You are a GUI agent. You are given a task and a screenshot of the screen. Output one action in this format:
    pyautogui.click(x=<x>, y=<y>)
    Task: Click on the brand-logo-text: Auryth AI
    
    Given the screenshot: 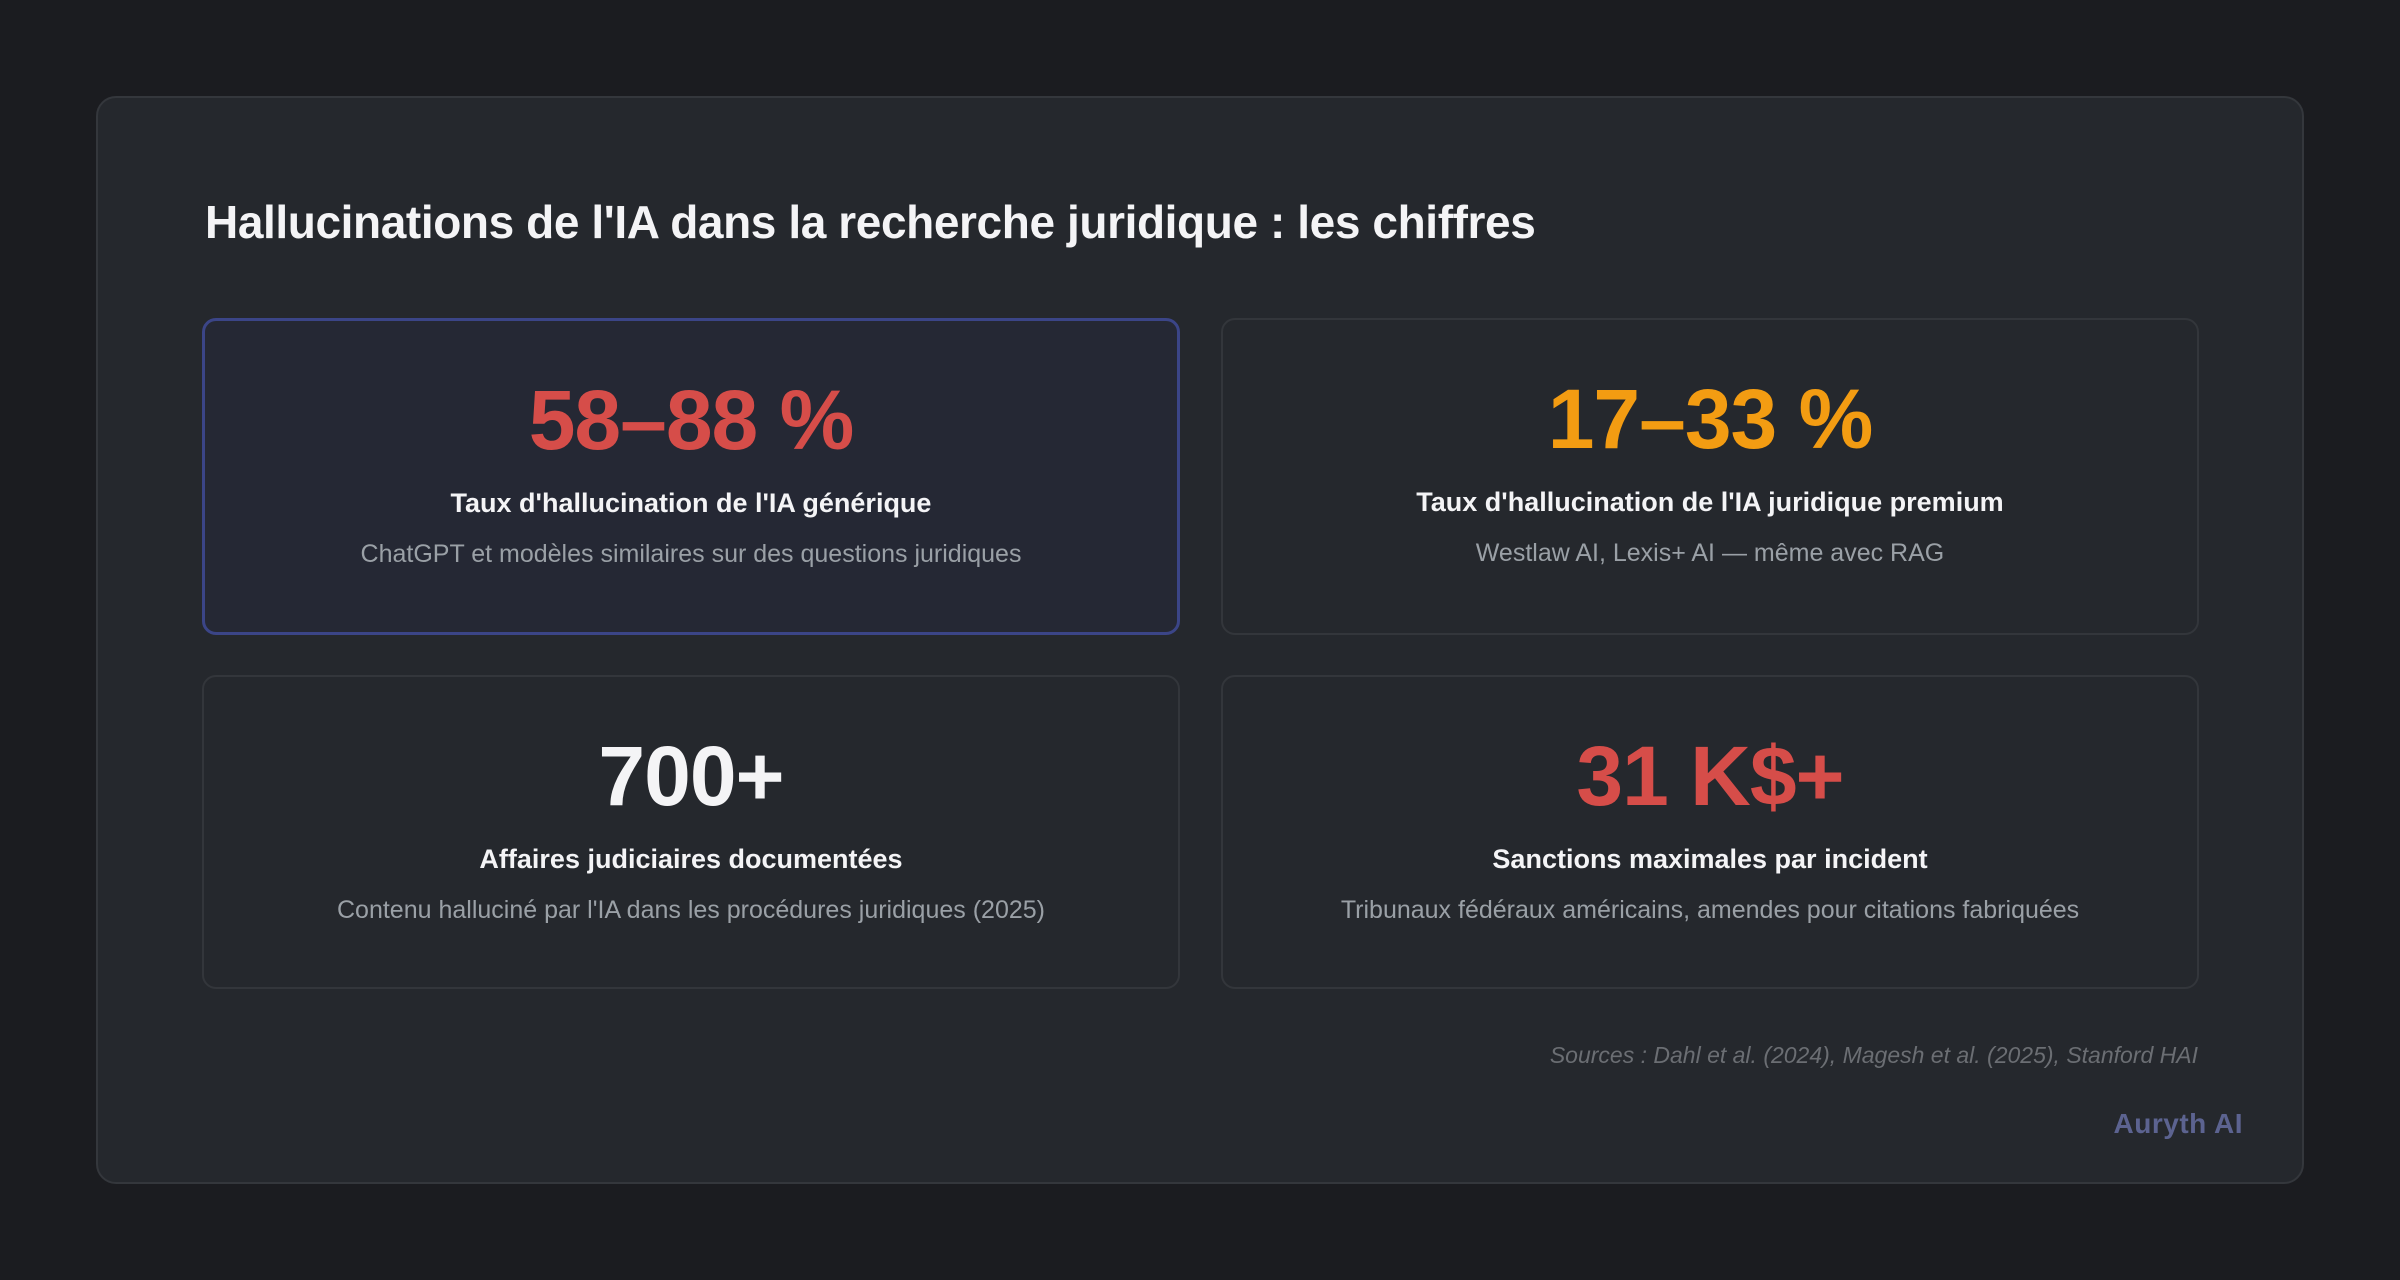 What is the action you would take?
    pyautogui.click(x=2178, y=1123)
    